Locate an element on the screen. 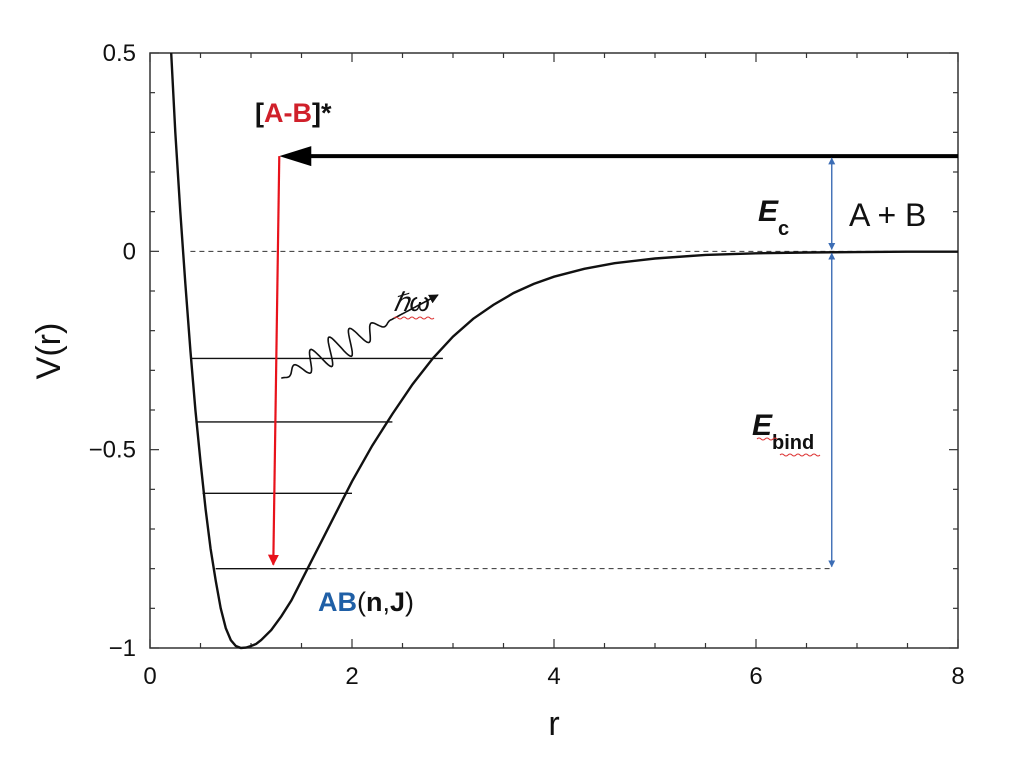  ebind-symbol: E is located at coordinates (762, 425).